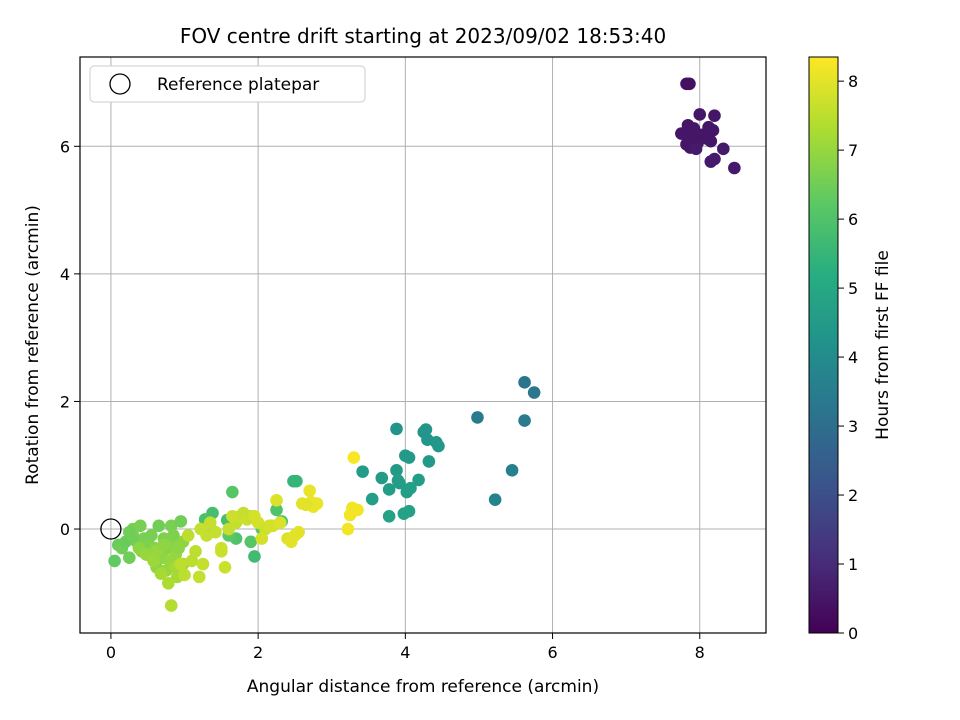  Describe the element at coordinates (120, 84) in the screenshot. I see `legend-marker-reference` at that location.